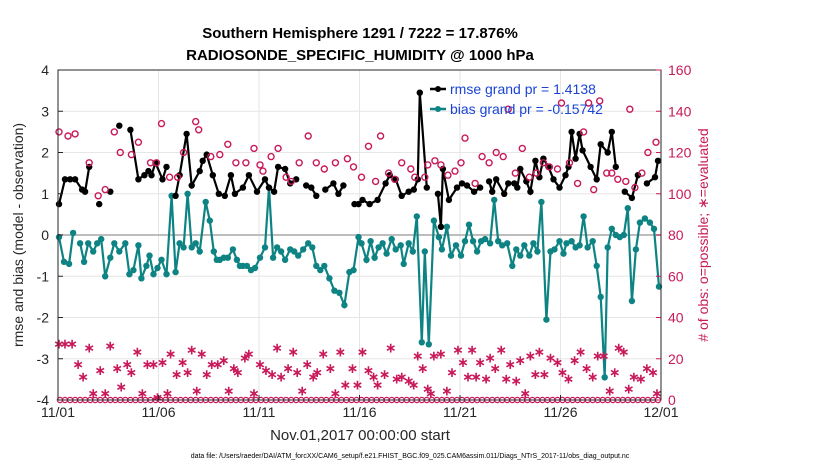 The width and height of the screenshot is (830, 470). What do you see at coordinates (680, 70) in the screenshot?
I see `y-right-tick-label: 160` at bounding box center [680, 70].